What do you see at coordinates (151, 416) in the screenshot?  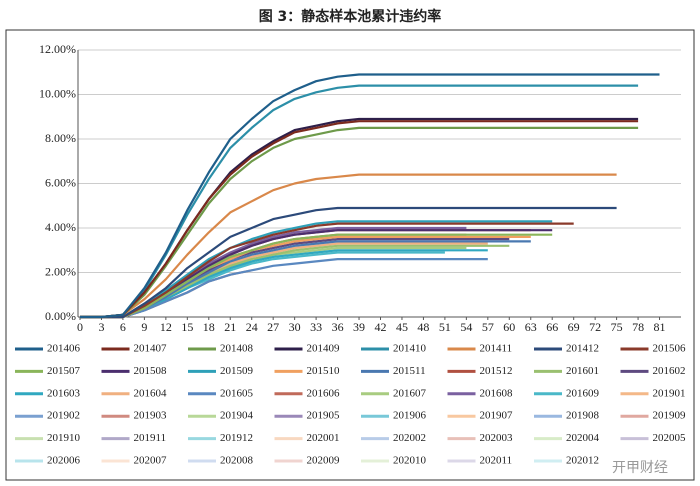 I see `legend-label: 201903` at bounding box center [151, 416].